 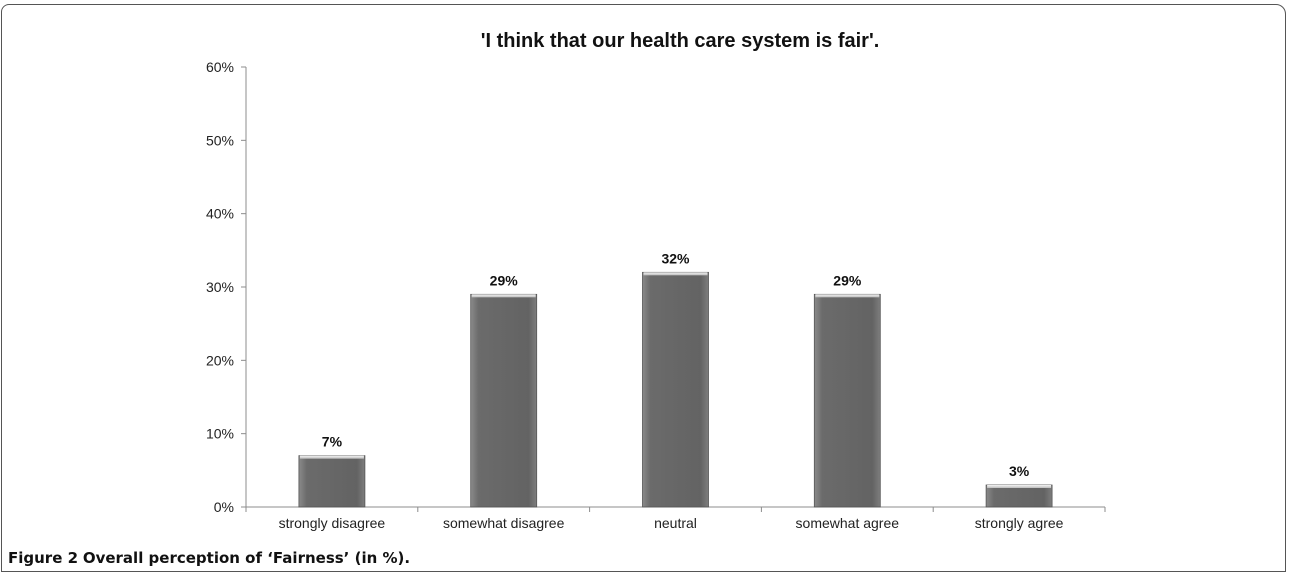 What do you see at coordinates (220, 287) in the screenshot?
I see `y-tick-label: 30%` at bounding box center [220, 287].